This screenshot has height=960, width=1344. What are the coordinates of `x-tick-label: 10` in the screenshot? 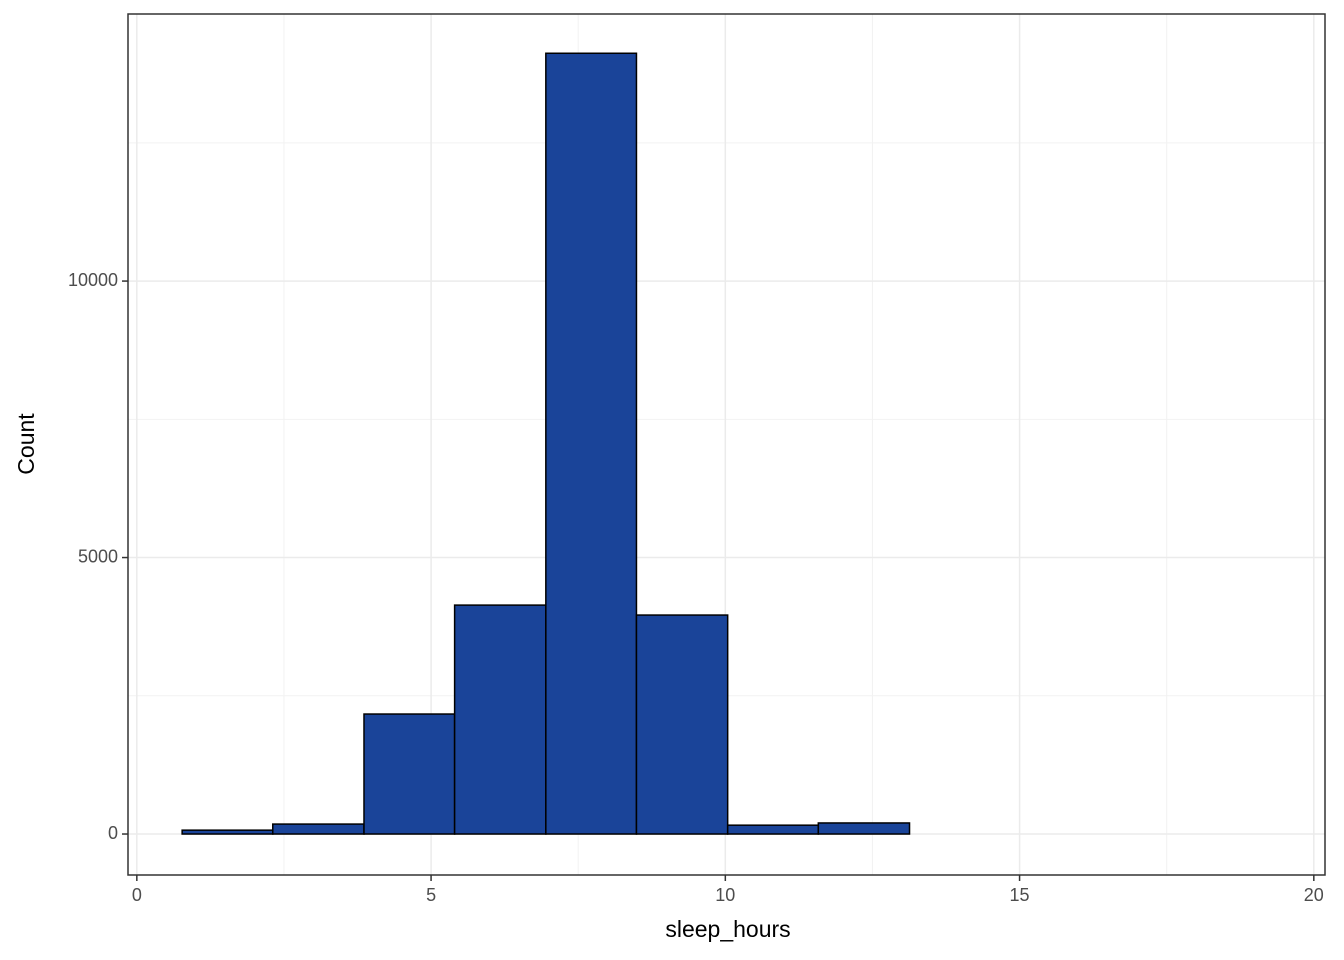 It's located at (725, 895).